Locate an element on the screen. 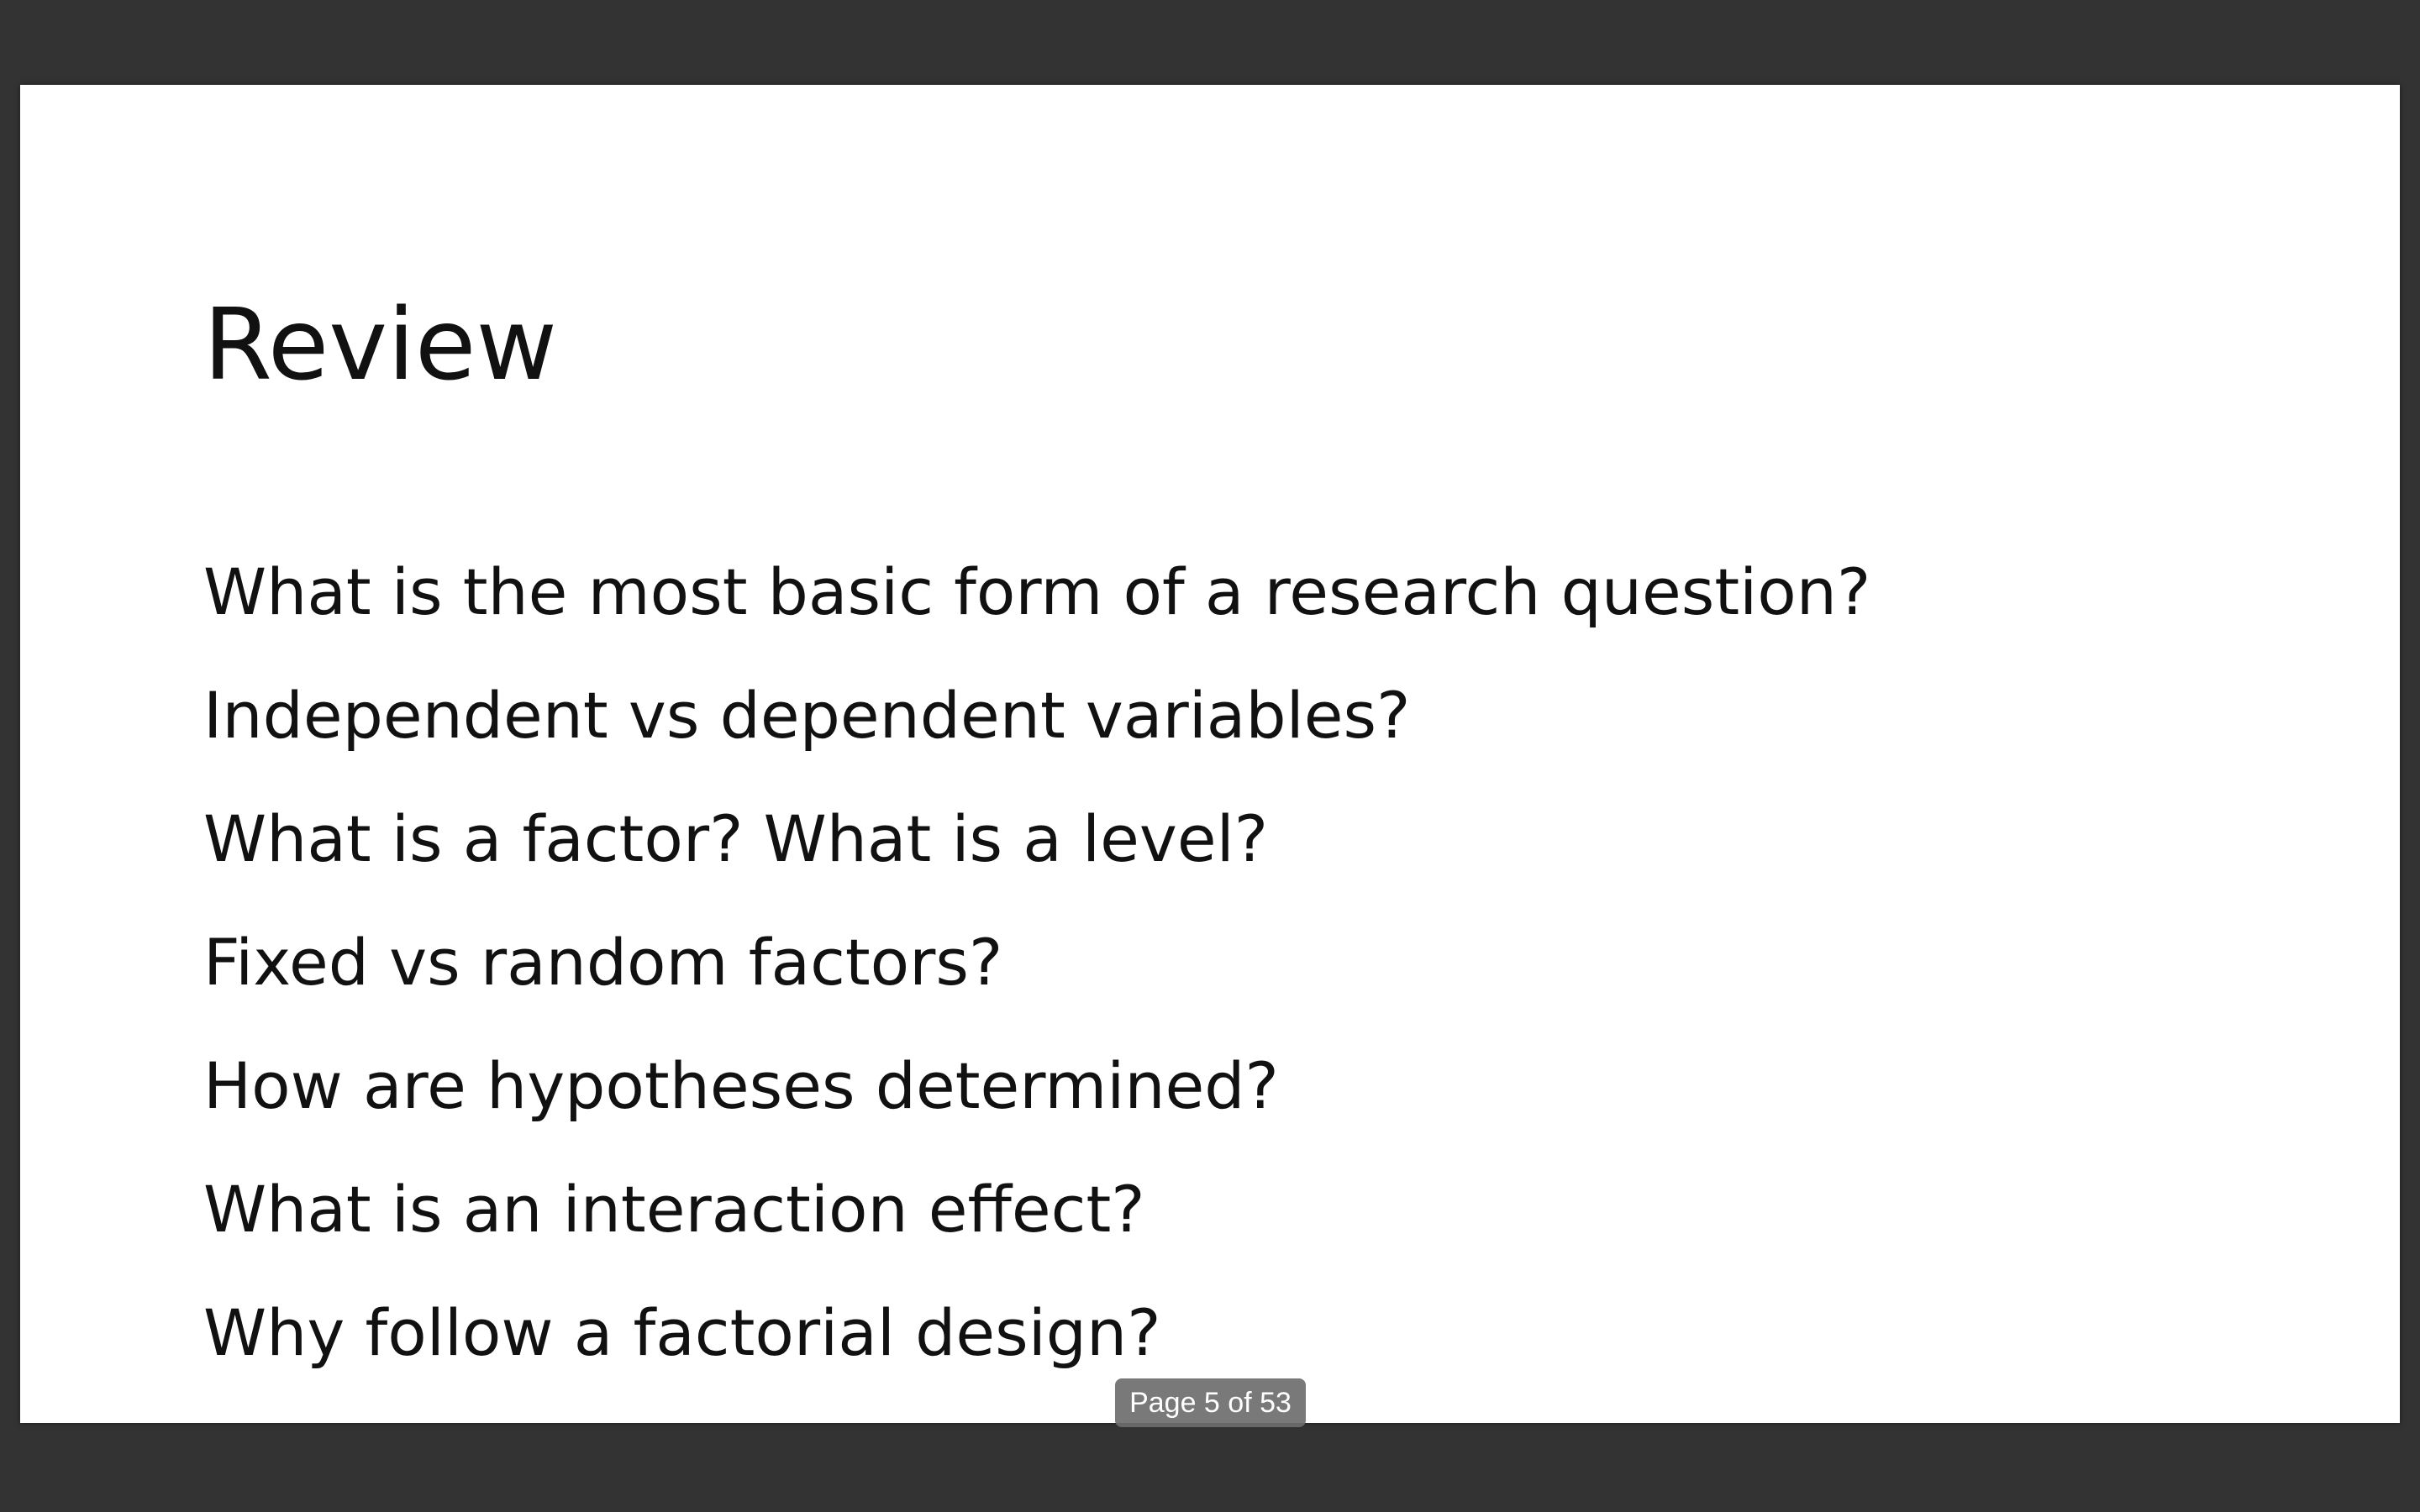  slide-bullet: What is an interaction effect? is located at coordinates (674, 1209).